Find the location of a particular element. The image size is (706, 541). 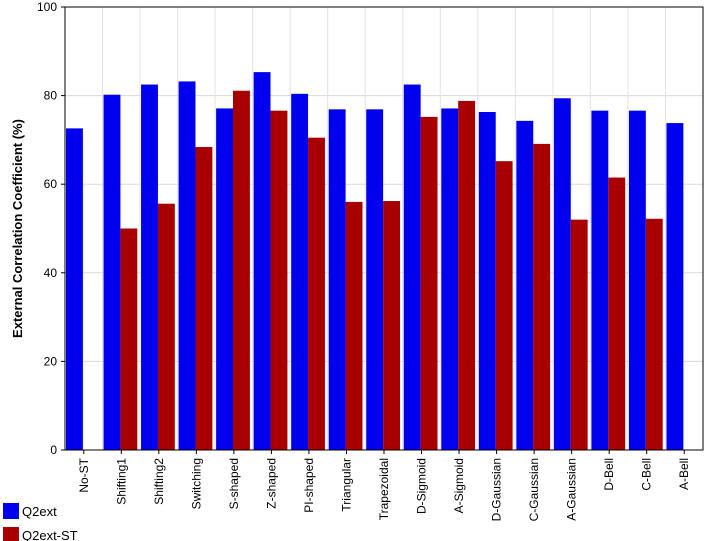

x-tick-label: C-Bell is located at coordinates (647, 474).